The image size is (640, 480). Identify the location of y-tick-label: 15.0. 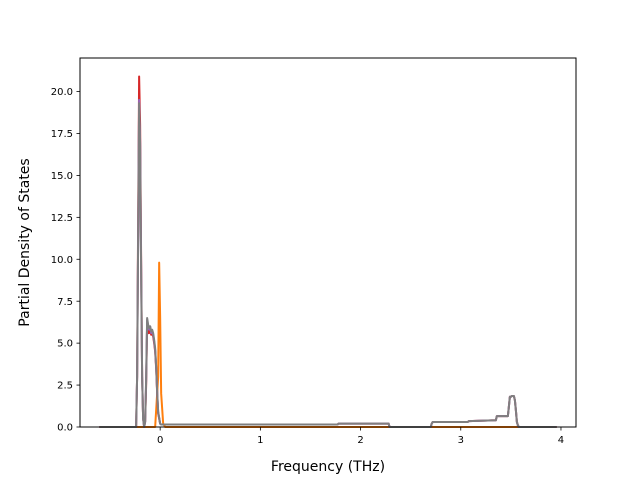
(62, 176).